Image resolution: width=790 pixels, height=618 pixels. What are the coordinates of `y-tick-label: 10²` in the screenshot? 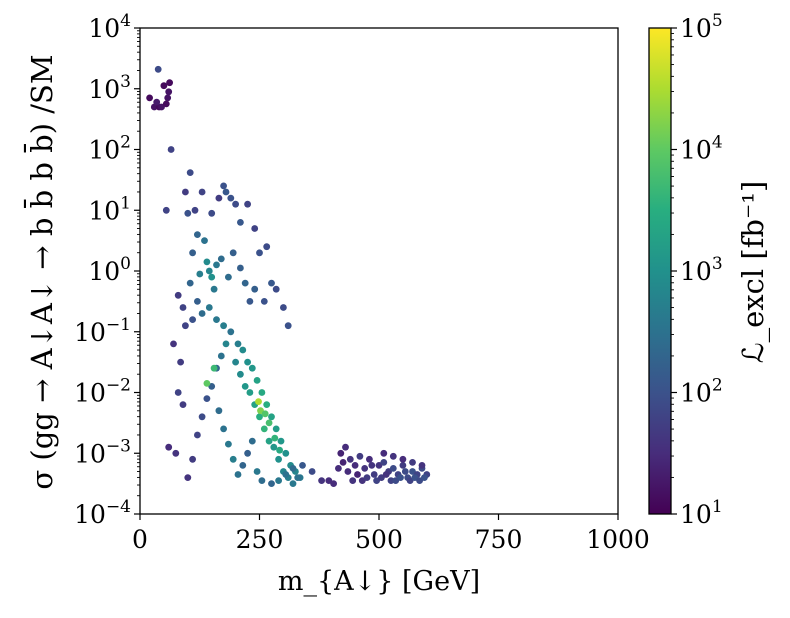 It's located at (109, 149).